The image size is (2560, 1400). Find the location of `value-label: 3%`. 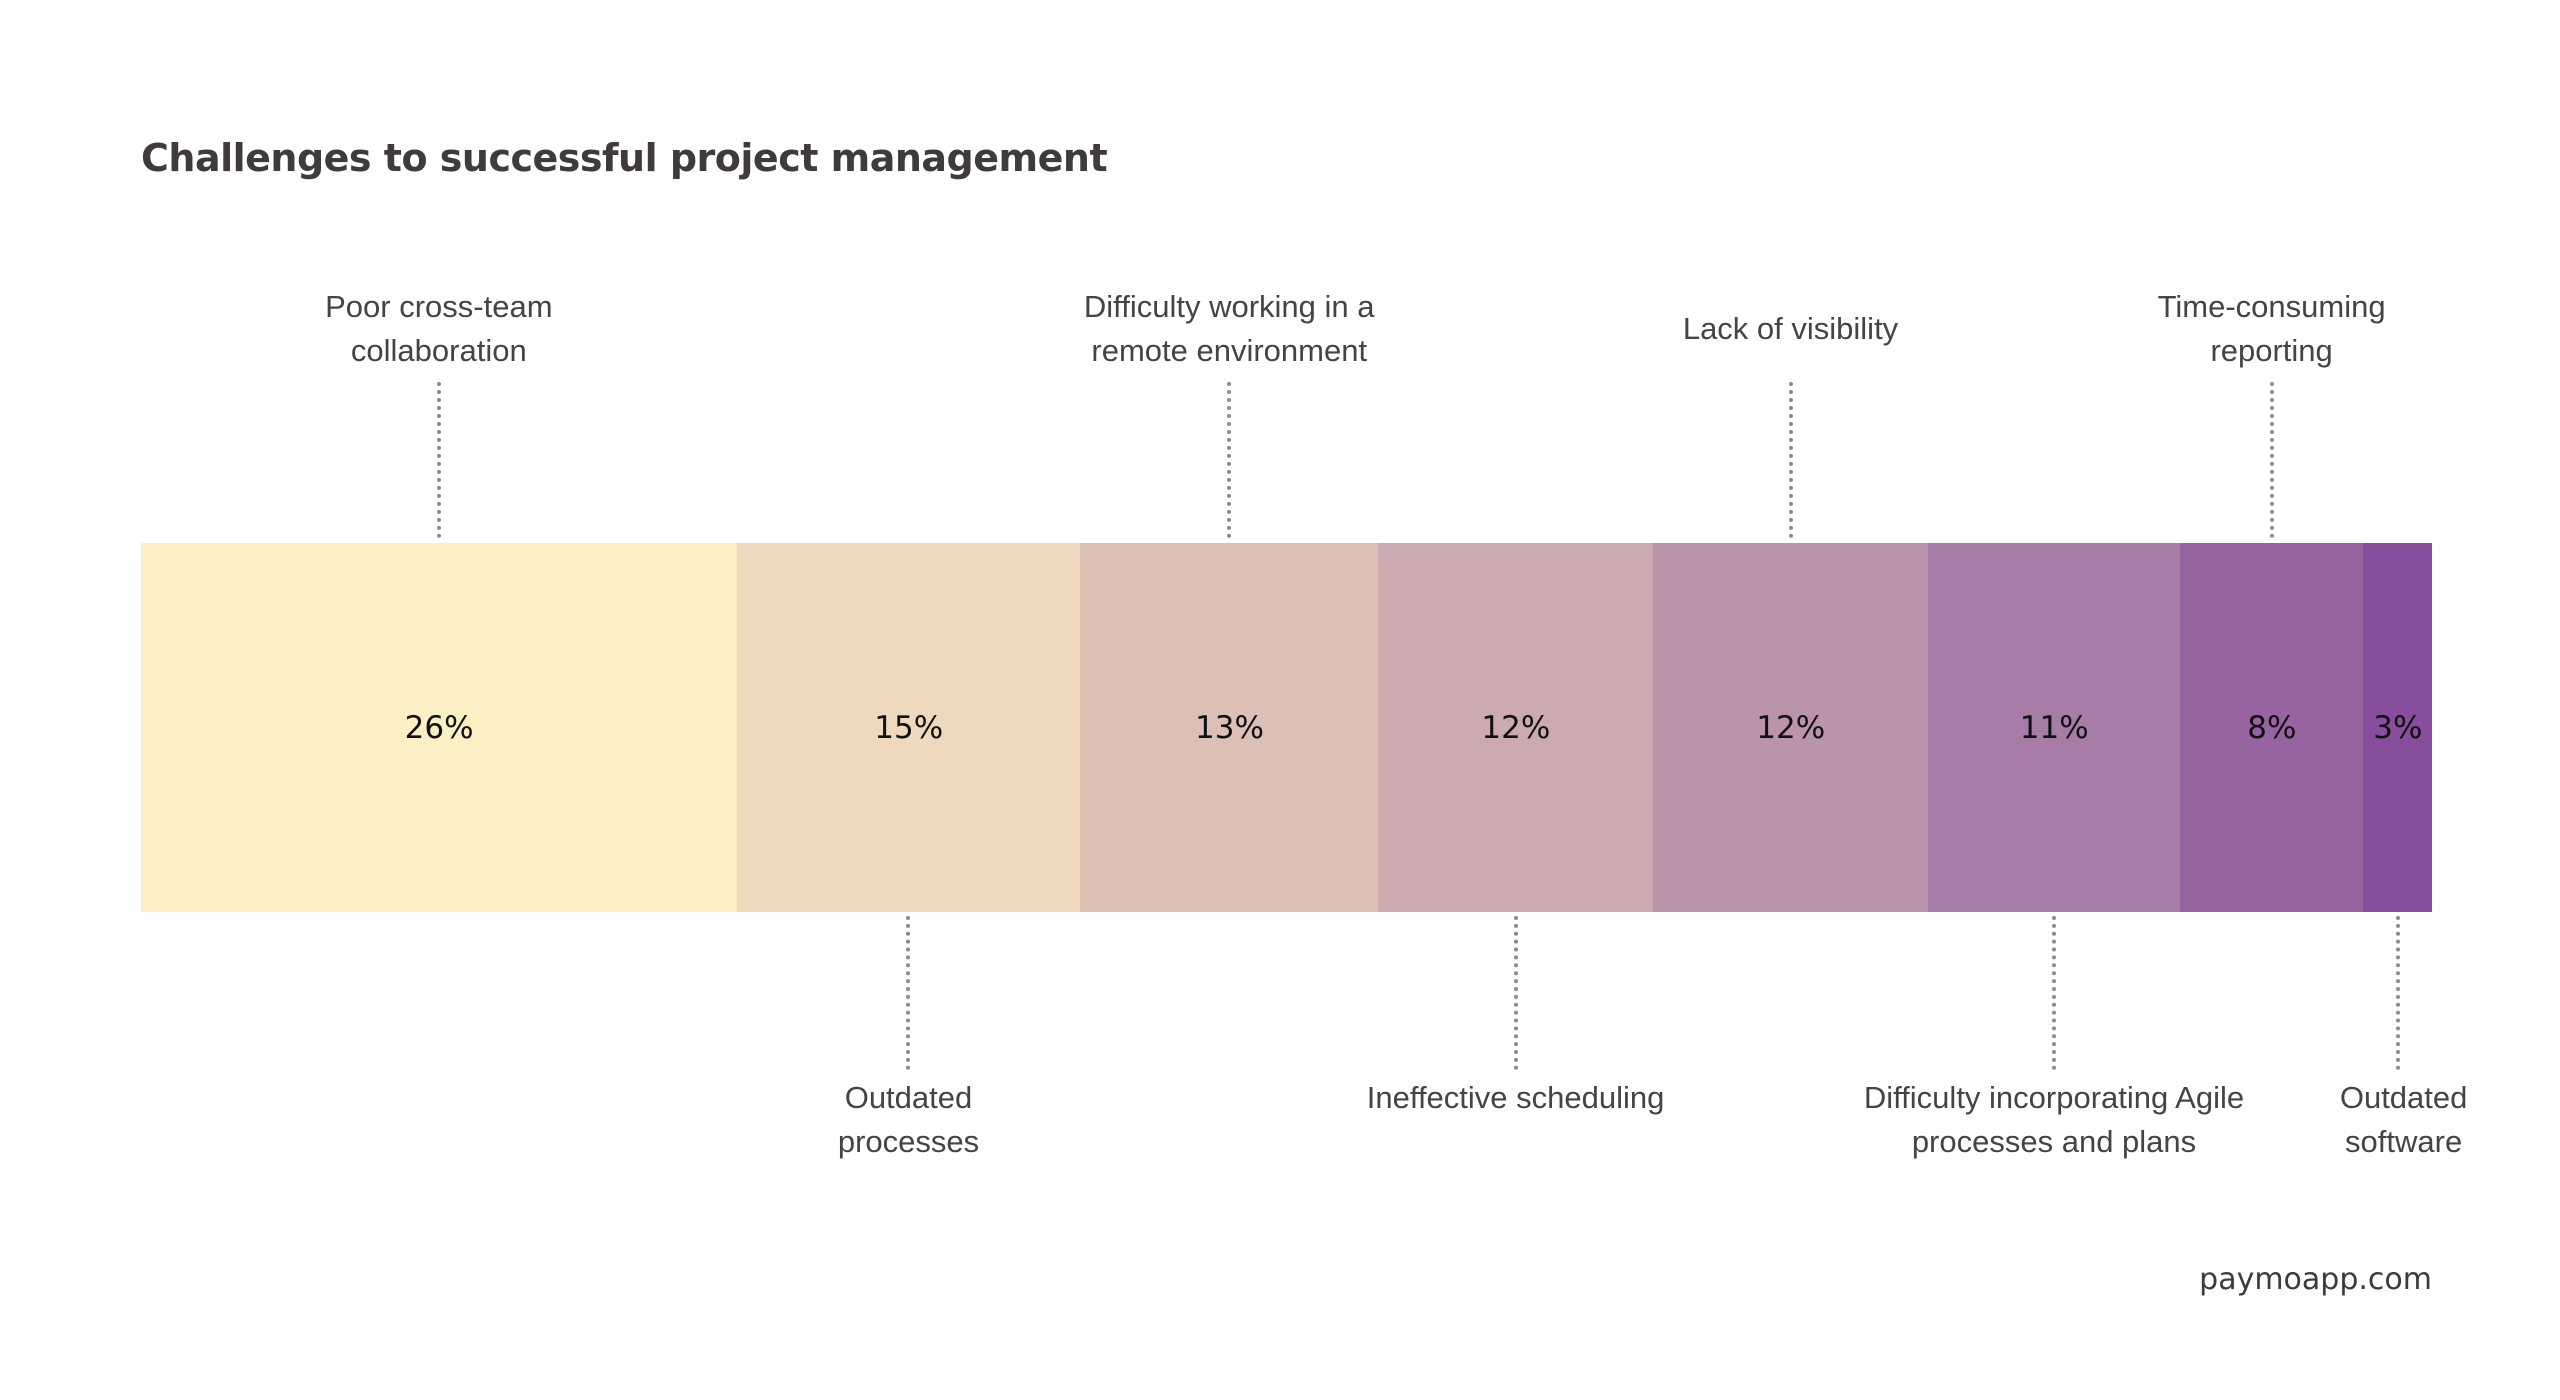

value-label: 3% is located at coordinates (2398, 727).